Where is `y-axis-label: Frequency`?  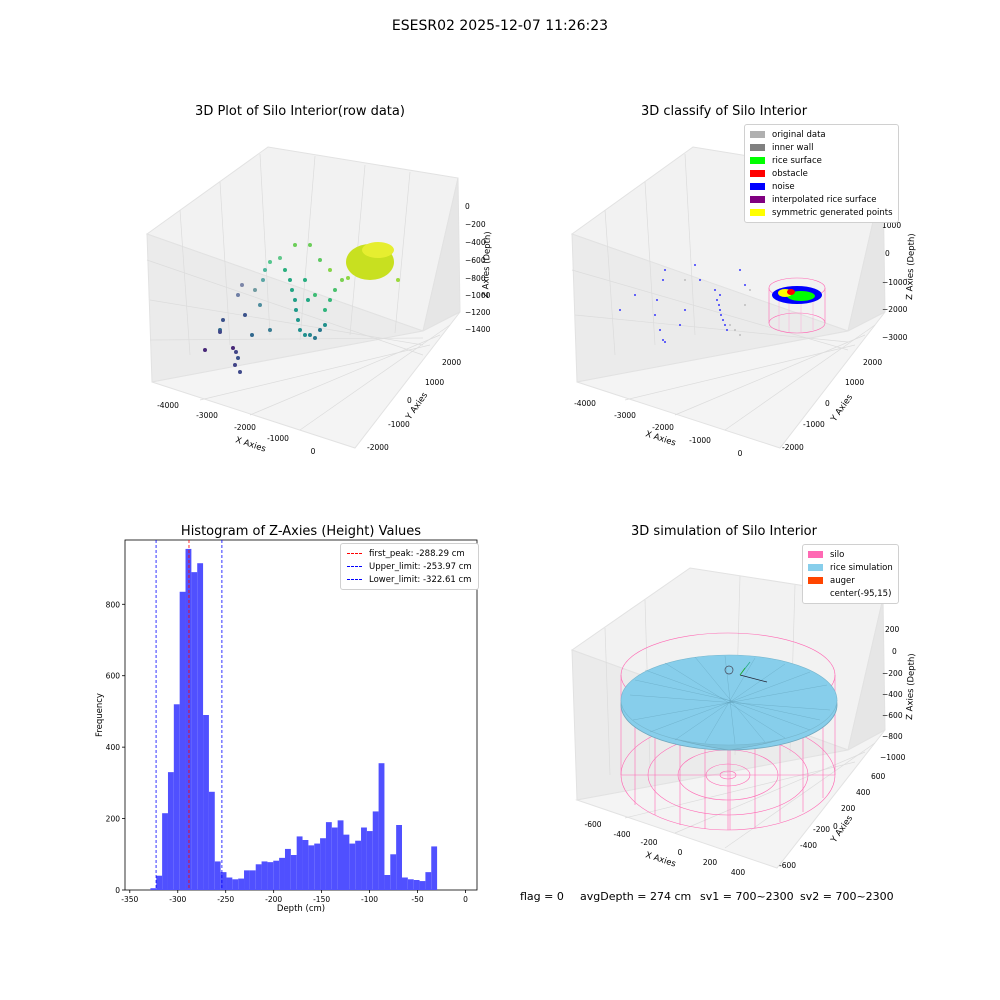 y-axis-label: Frequency is located at coordinates (100, 715).